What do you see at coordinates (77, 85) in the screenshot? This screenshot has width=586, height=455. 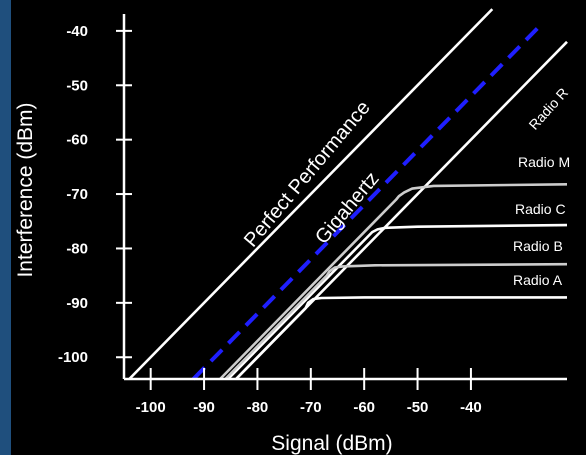 I see `y-tick-label: -50` at bounding box center [77, 85].